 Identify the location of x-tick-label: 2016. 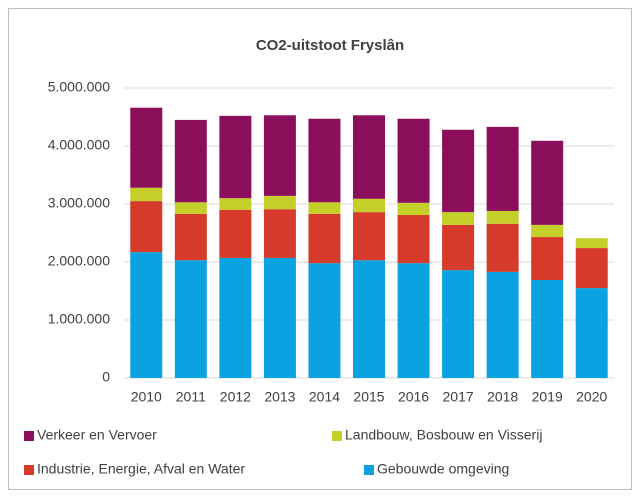
(413, 397).